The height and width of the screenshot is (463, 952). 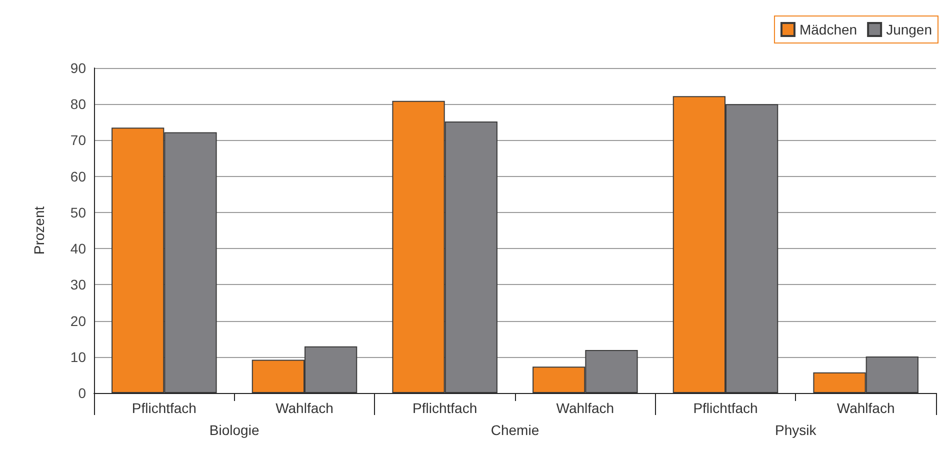 What do you see at coordinates (909, 30) in the screenshot?
I see `legend-label: Jungen` at bounding box center [909, 30].